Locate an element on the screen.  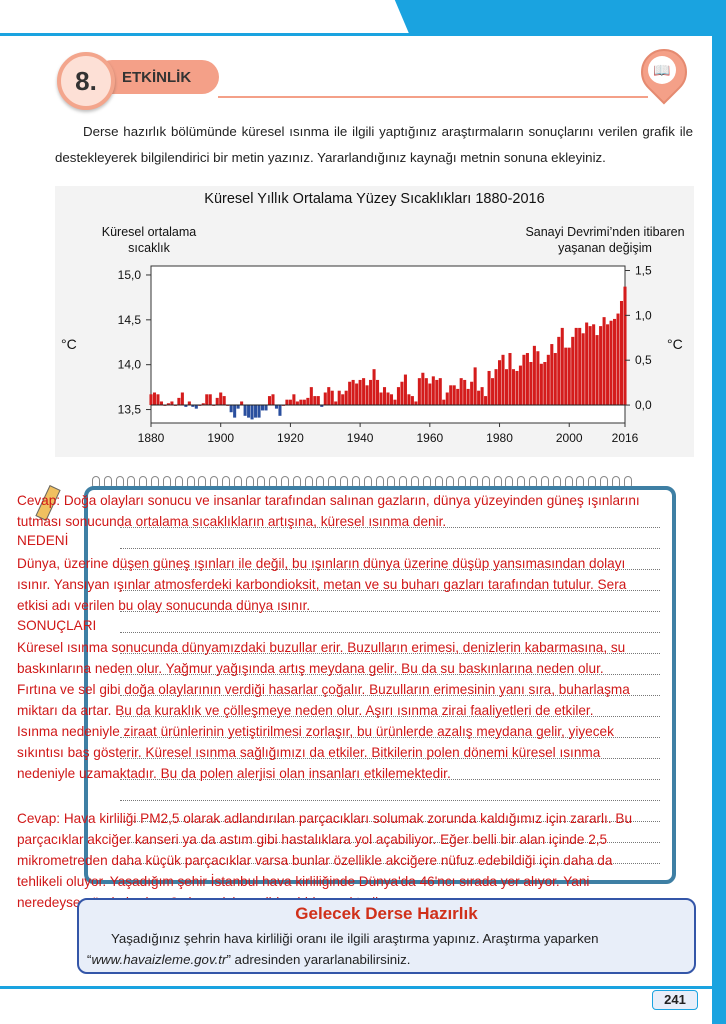
chart-left-tick-label: 13,5 is located at coordinates (130, 410).